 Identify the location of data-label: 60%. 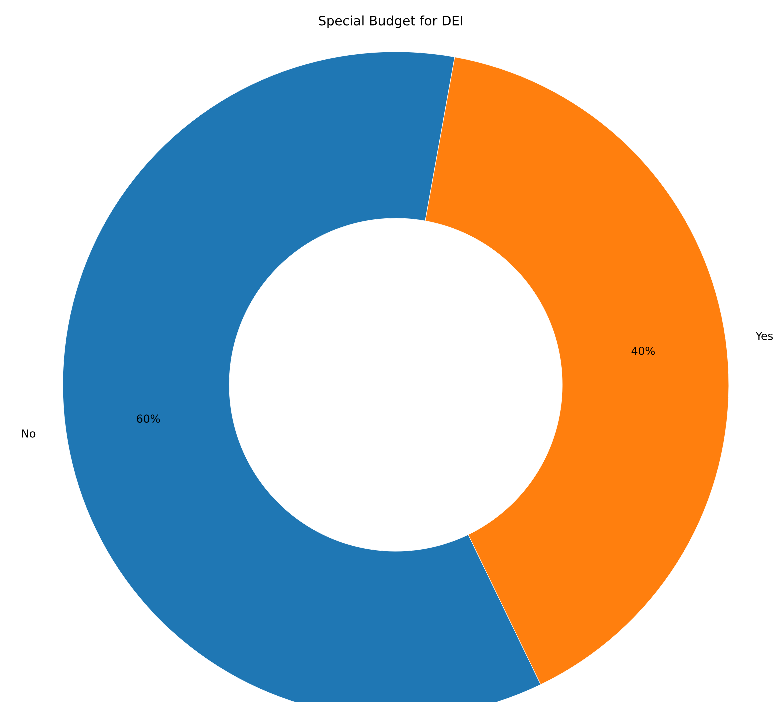
(148, 419).